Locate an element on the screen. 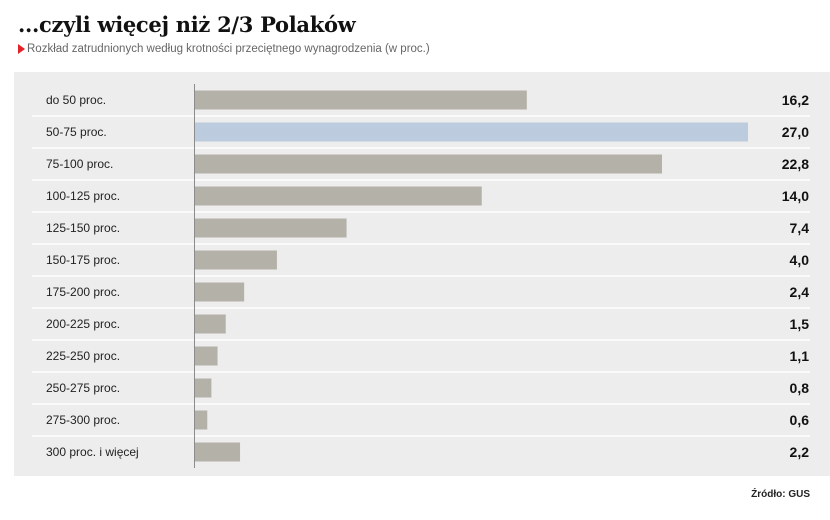 Image resolution: width=830 pixels, height=520 pixels. value-label: 2,2 is located at coordinates (800, 452).